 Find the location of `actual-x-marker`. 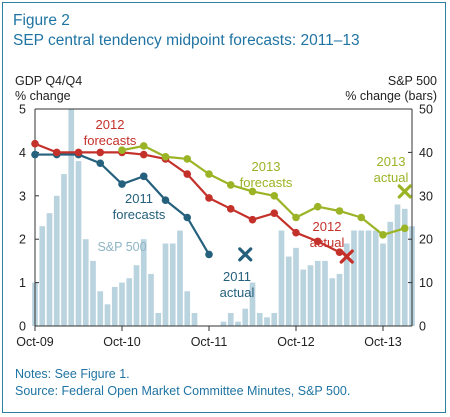

actual-x-marker is located at coordinates (245, 254).